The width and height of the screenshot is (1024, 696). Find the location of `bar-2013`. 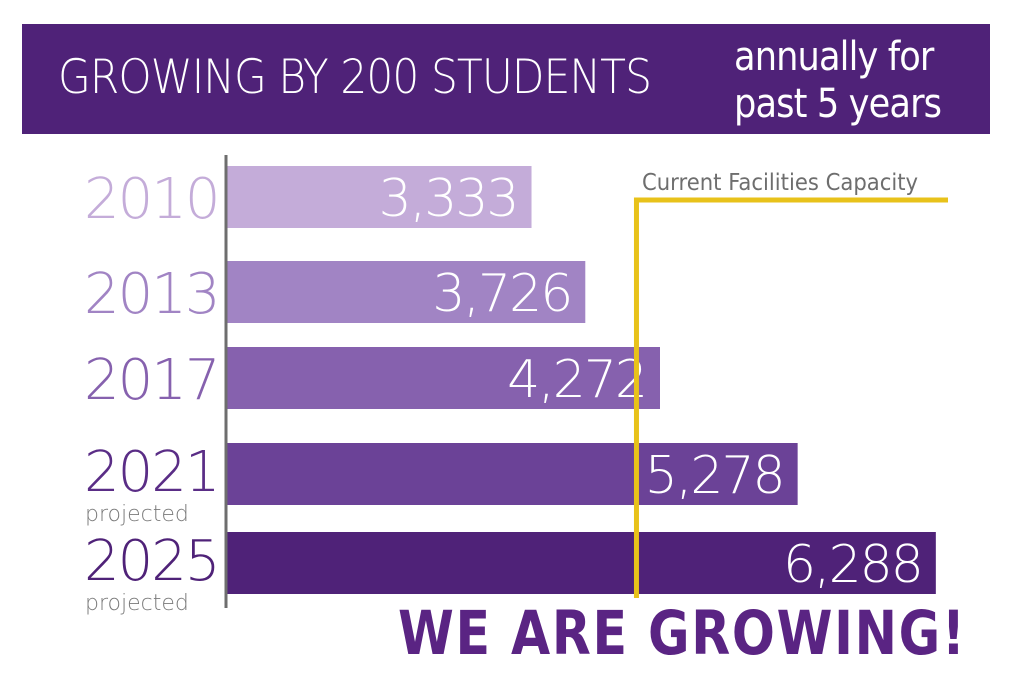

bar-2013 is located at coordinates (406, 292).